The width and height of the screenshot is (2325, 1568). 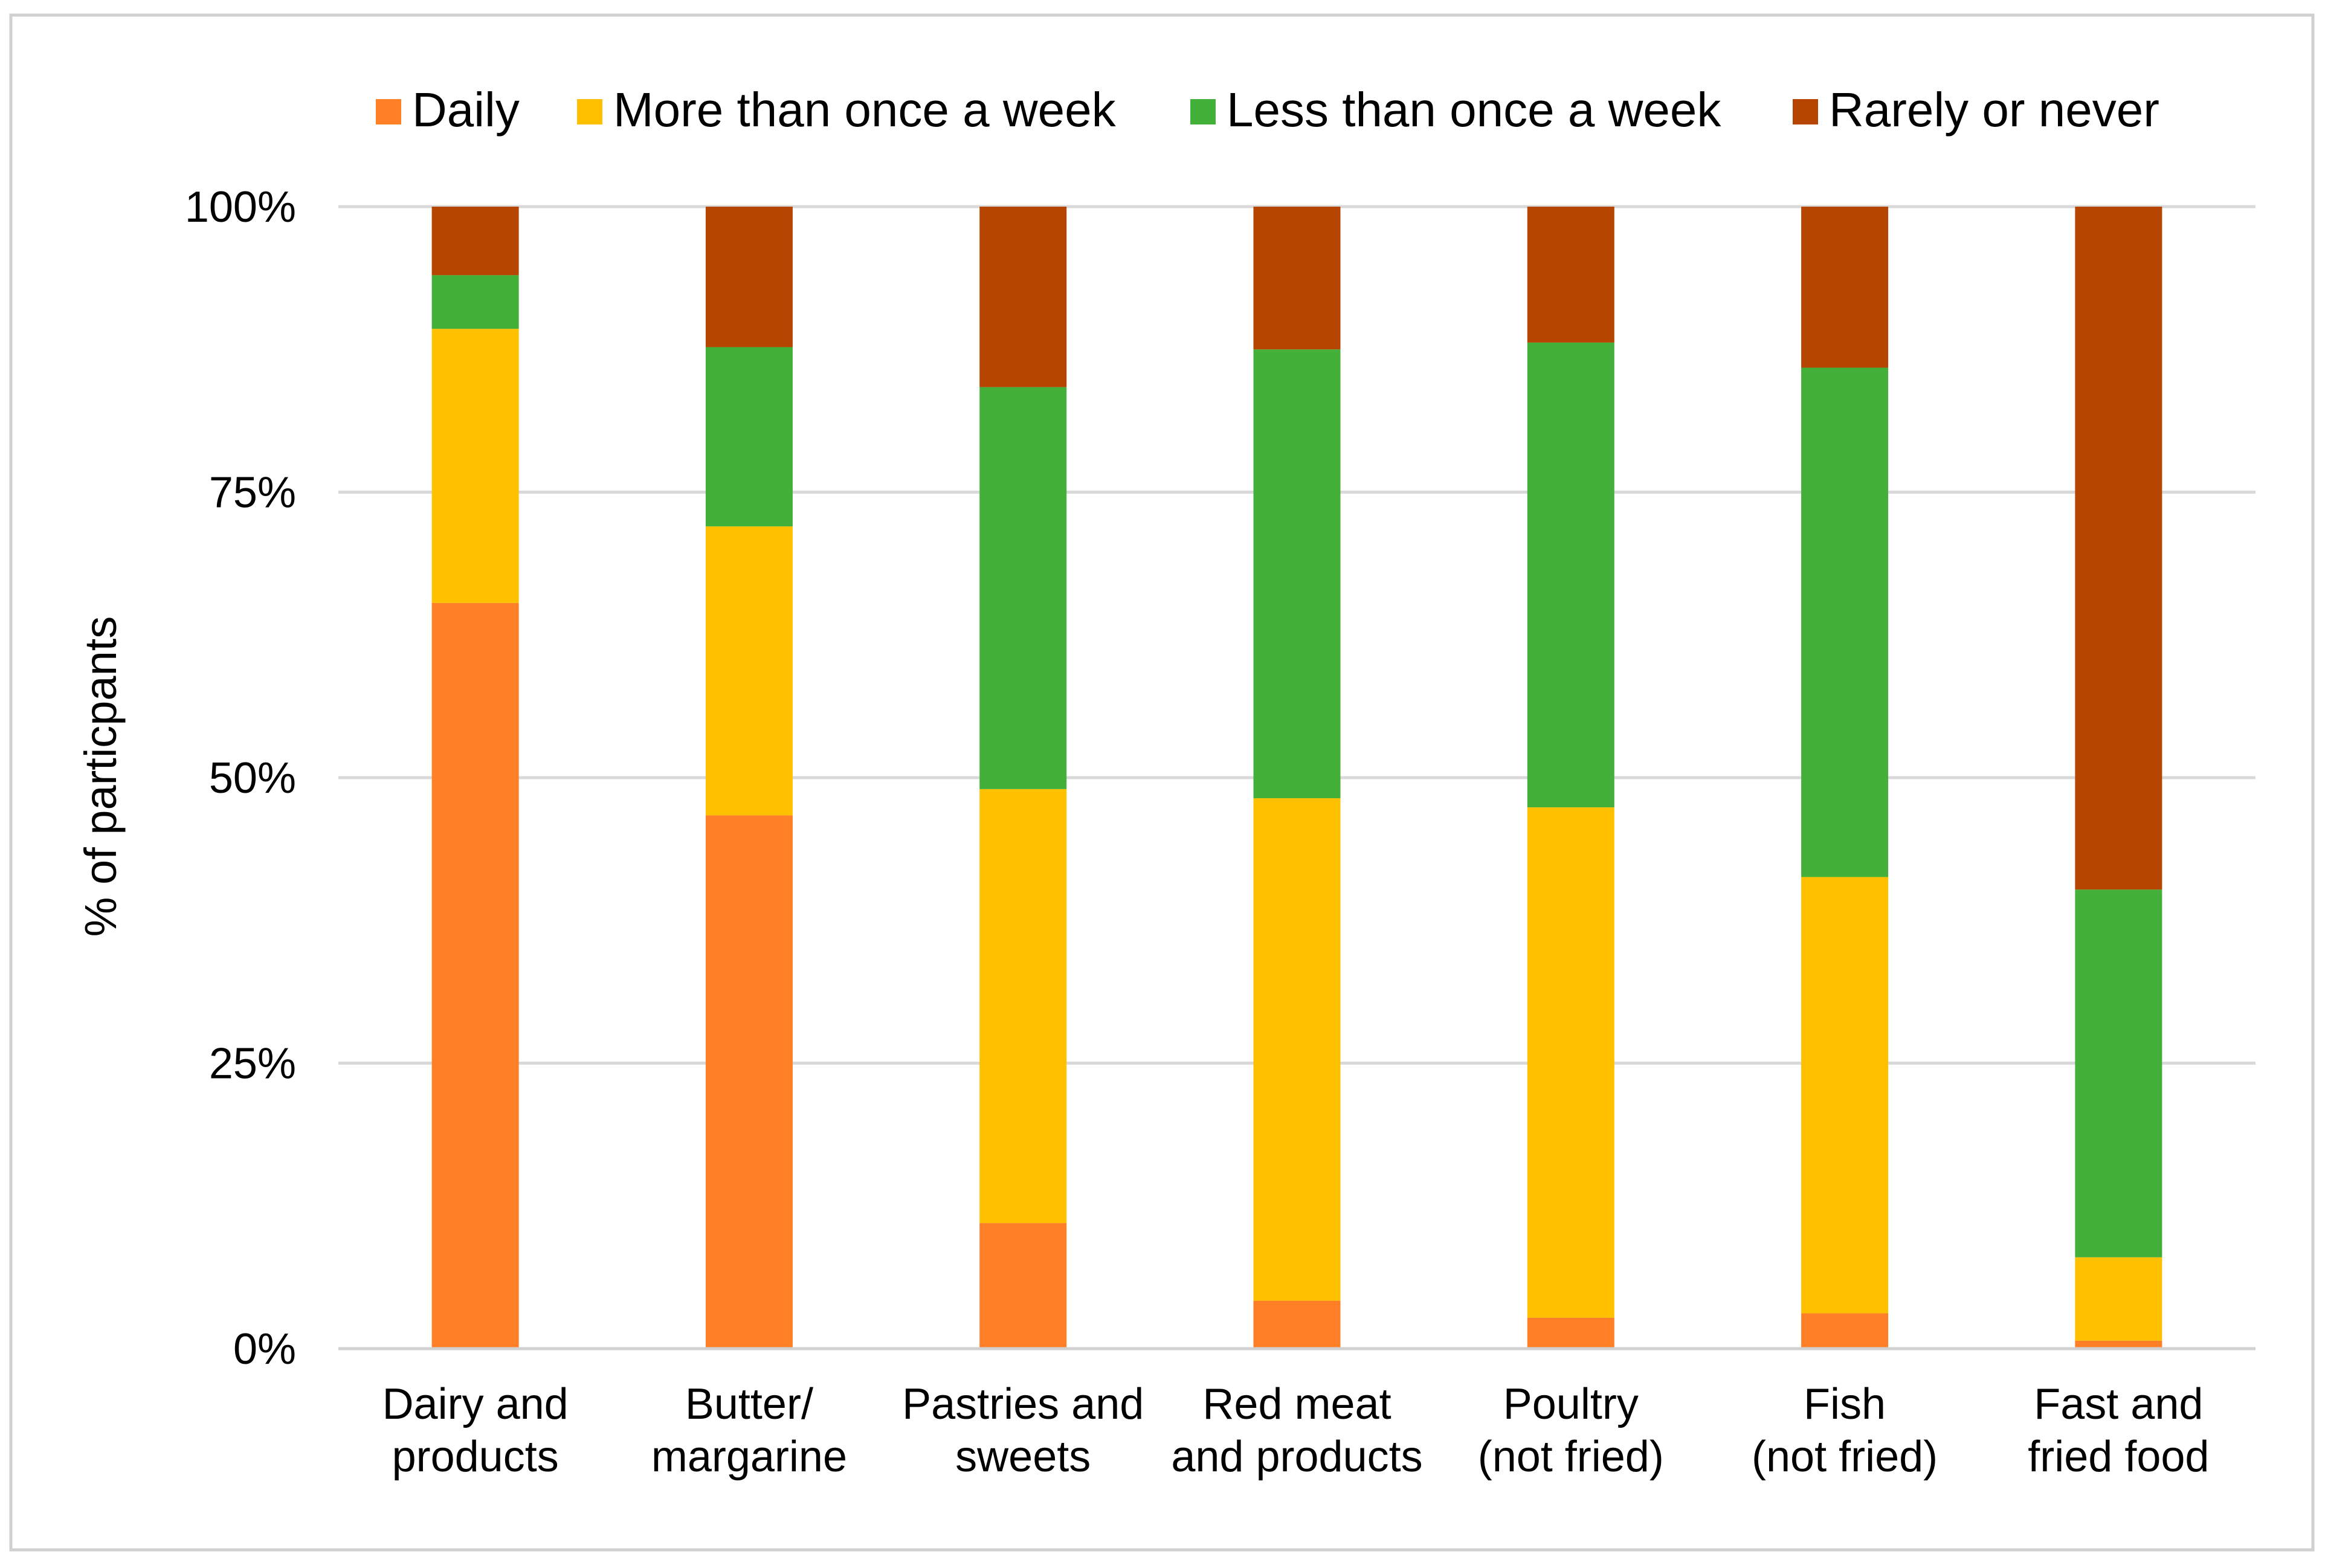 What do you see at coordinates (749, 1404) in the screenshot?
I see `x-tick-label: Butter/` at bounding box center [749, 1404].